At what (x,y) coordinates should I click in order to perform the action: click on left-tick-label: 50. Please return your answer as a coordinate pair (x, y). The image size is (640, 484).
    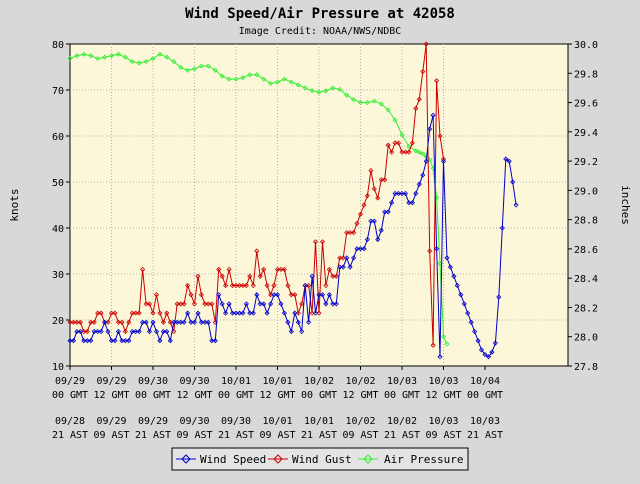
    Looking at the image, I should click on (58, 183).